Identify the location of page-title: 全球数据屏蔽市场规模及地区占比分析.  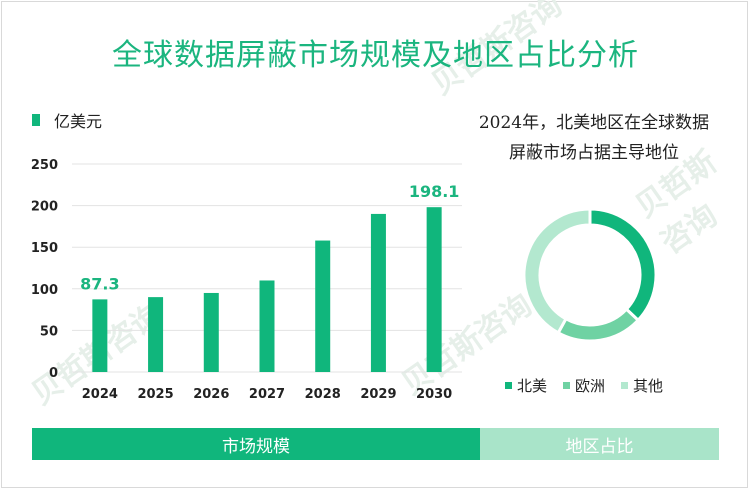
(375, 55).